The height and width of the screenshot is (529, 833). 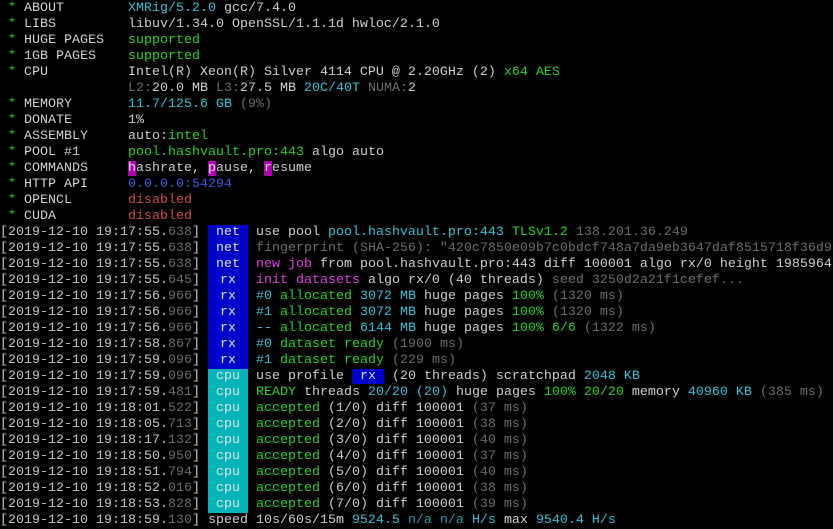 I want to click on log-text: 20/20 (20), so click(x=411, y=392).